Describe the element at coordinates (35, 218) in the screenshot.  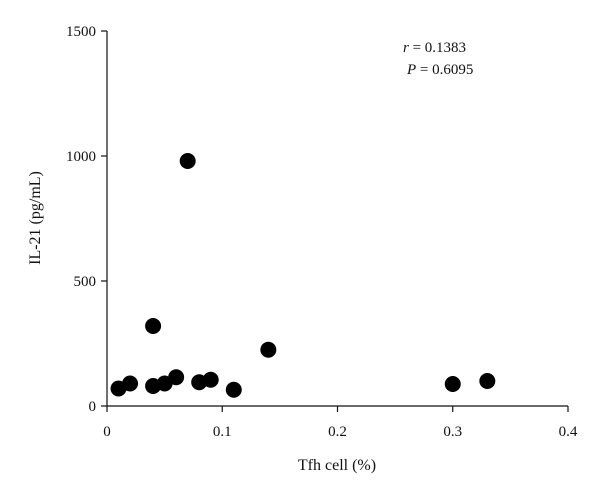
I see `y-axis-label: IL-21 (pg/mL)` at that location.